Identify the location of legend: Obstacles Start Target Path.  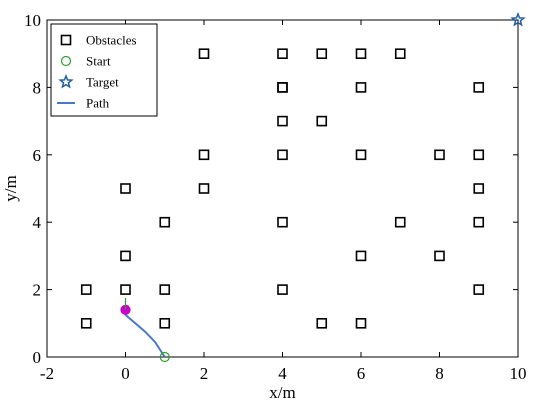
(104, 70).